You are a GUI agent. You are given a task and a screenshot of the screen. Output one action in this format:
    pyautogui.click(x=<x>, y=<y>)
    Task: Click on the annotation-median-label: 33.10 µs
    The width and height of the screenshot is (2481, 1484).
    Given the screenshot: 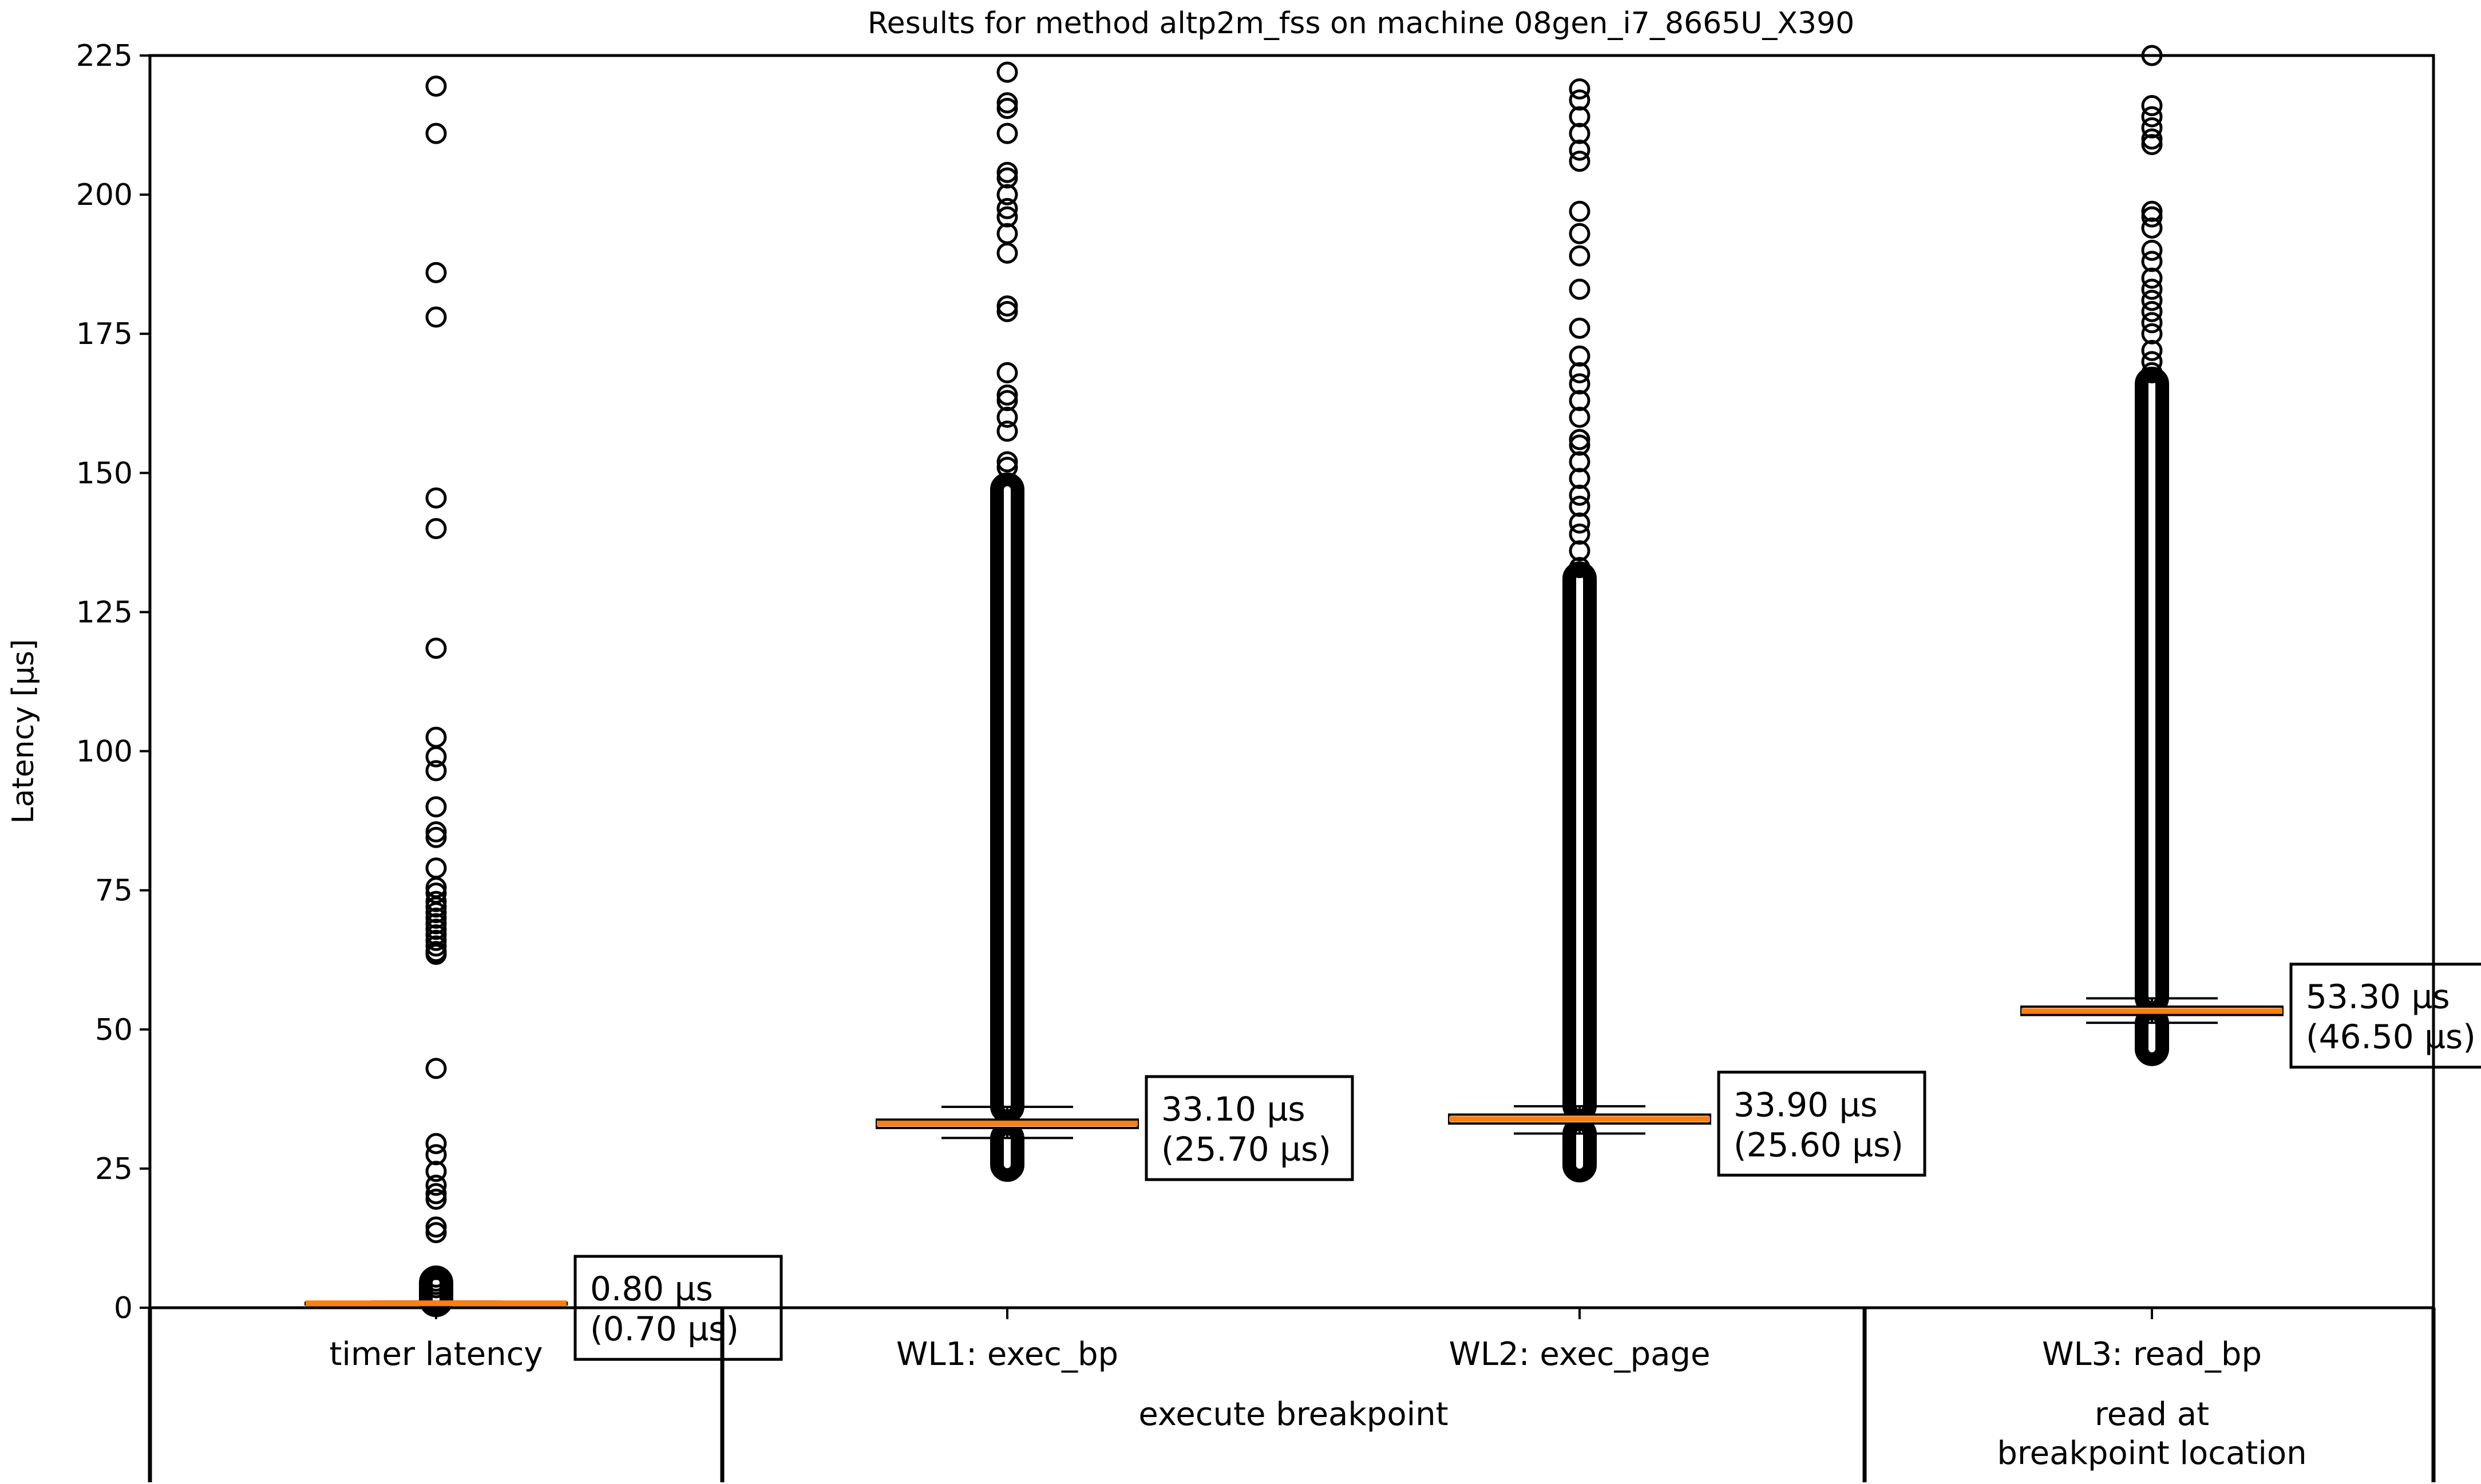 What is the action you would take?
    pyautogui.click(x=1233, y=1109)
    